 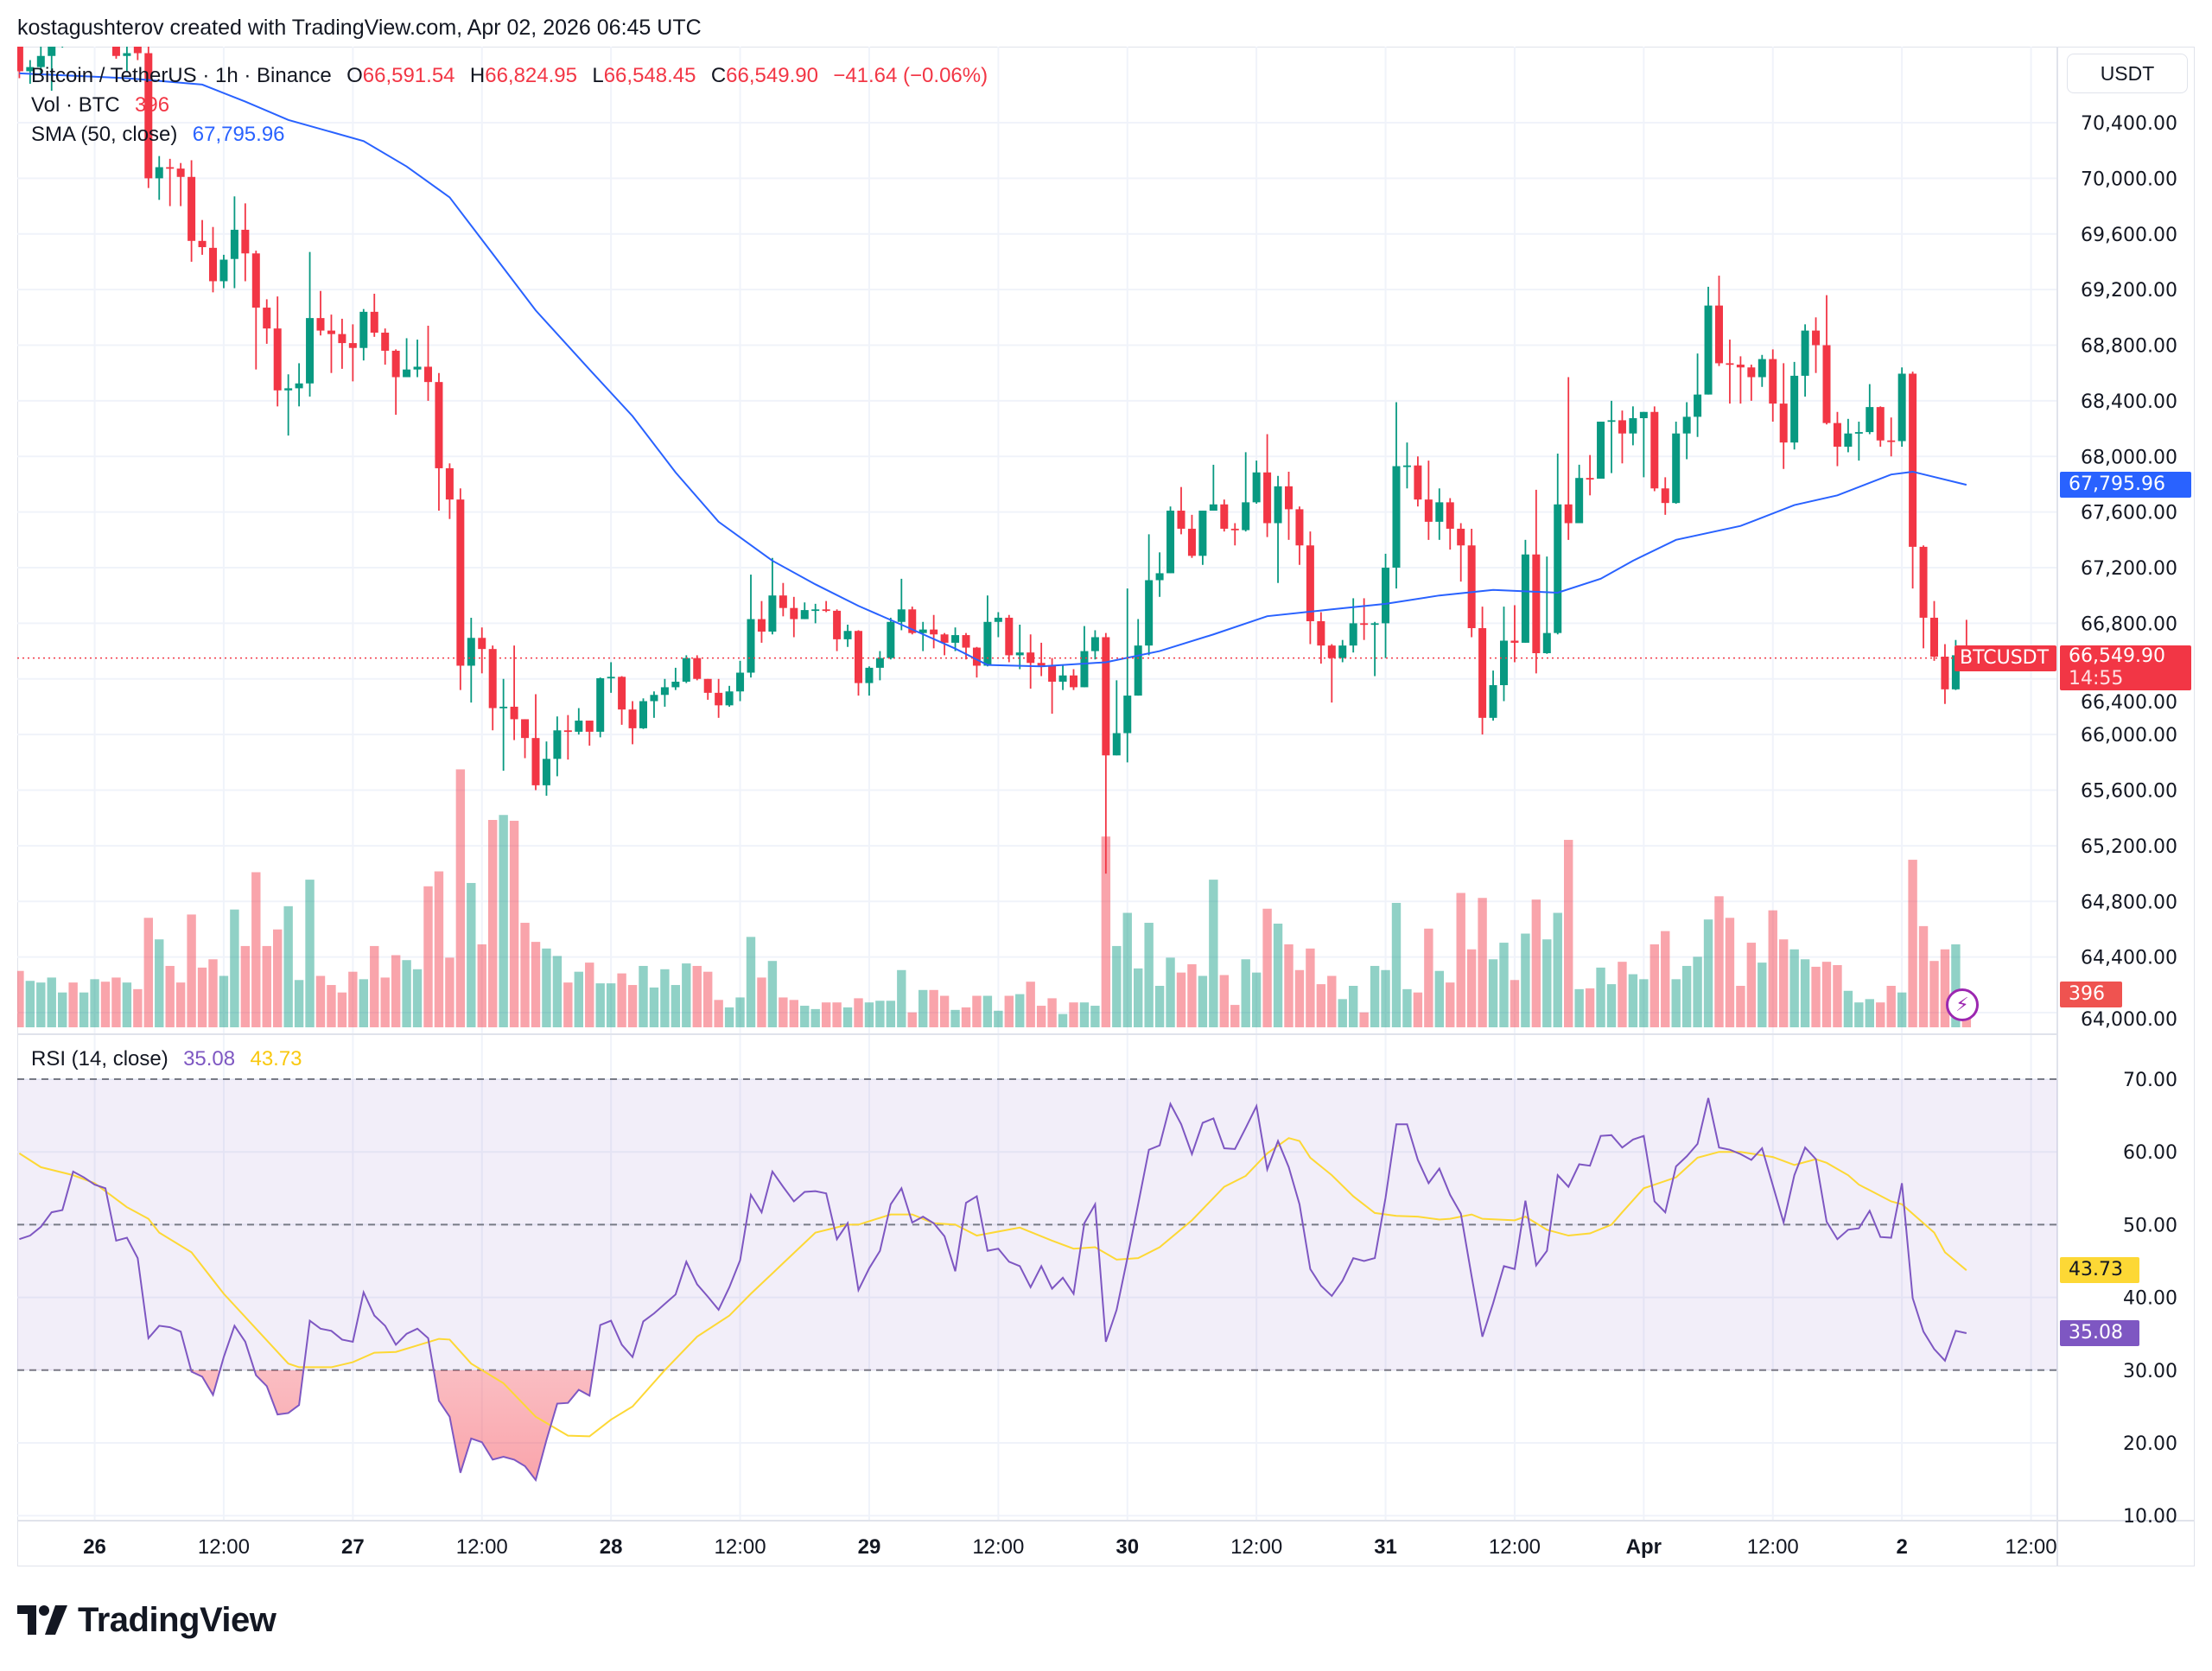 What do you see at coordinates (99, 1059) in the screenshot?
I see `rsi-label: RSI (14, close)` at bounding box center [99, 1059].